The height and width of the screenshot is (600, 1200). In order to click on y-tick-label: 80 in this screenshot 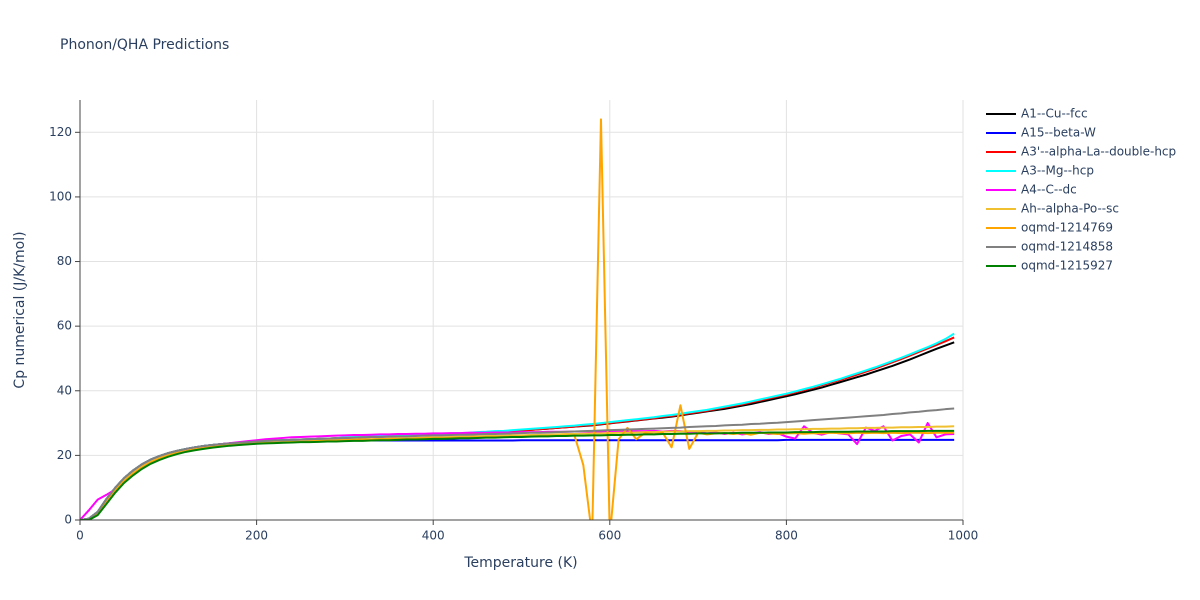, I will do `click(64, 261)`.